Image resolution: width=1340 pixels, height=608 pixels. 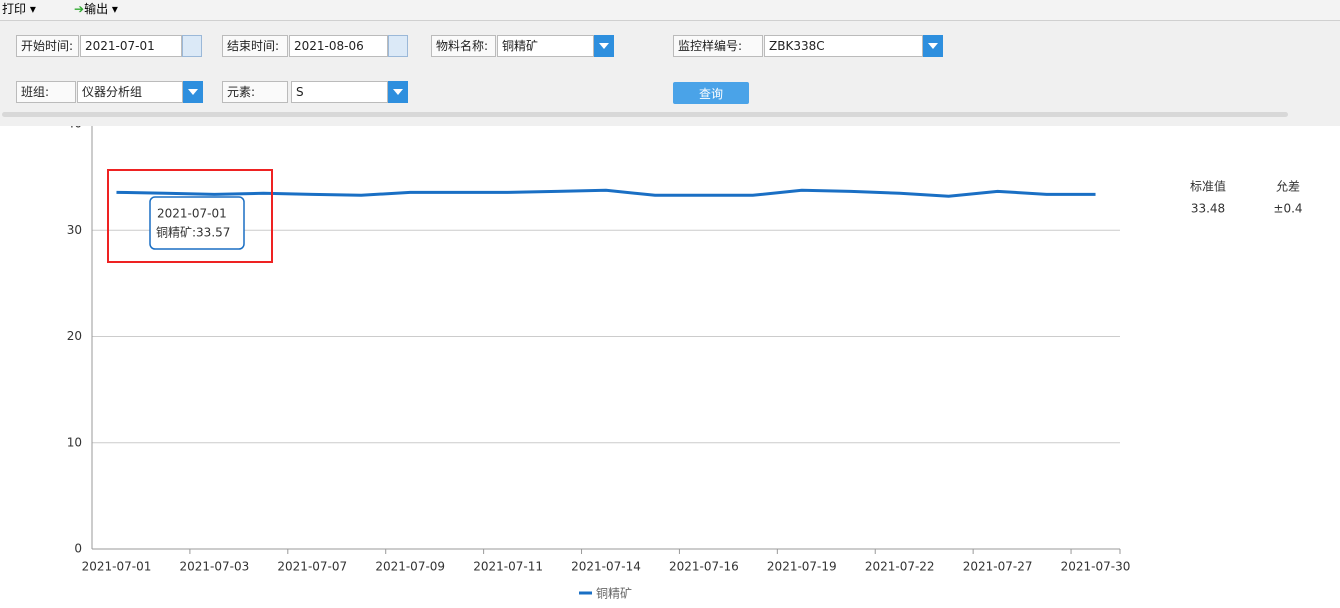 I want to click on highlight-box, so click(x=190, y=216).